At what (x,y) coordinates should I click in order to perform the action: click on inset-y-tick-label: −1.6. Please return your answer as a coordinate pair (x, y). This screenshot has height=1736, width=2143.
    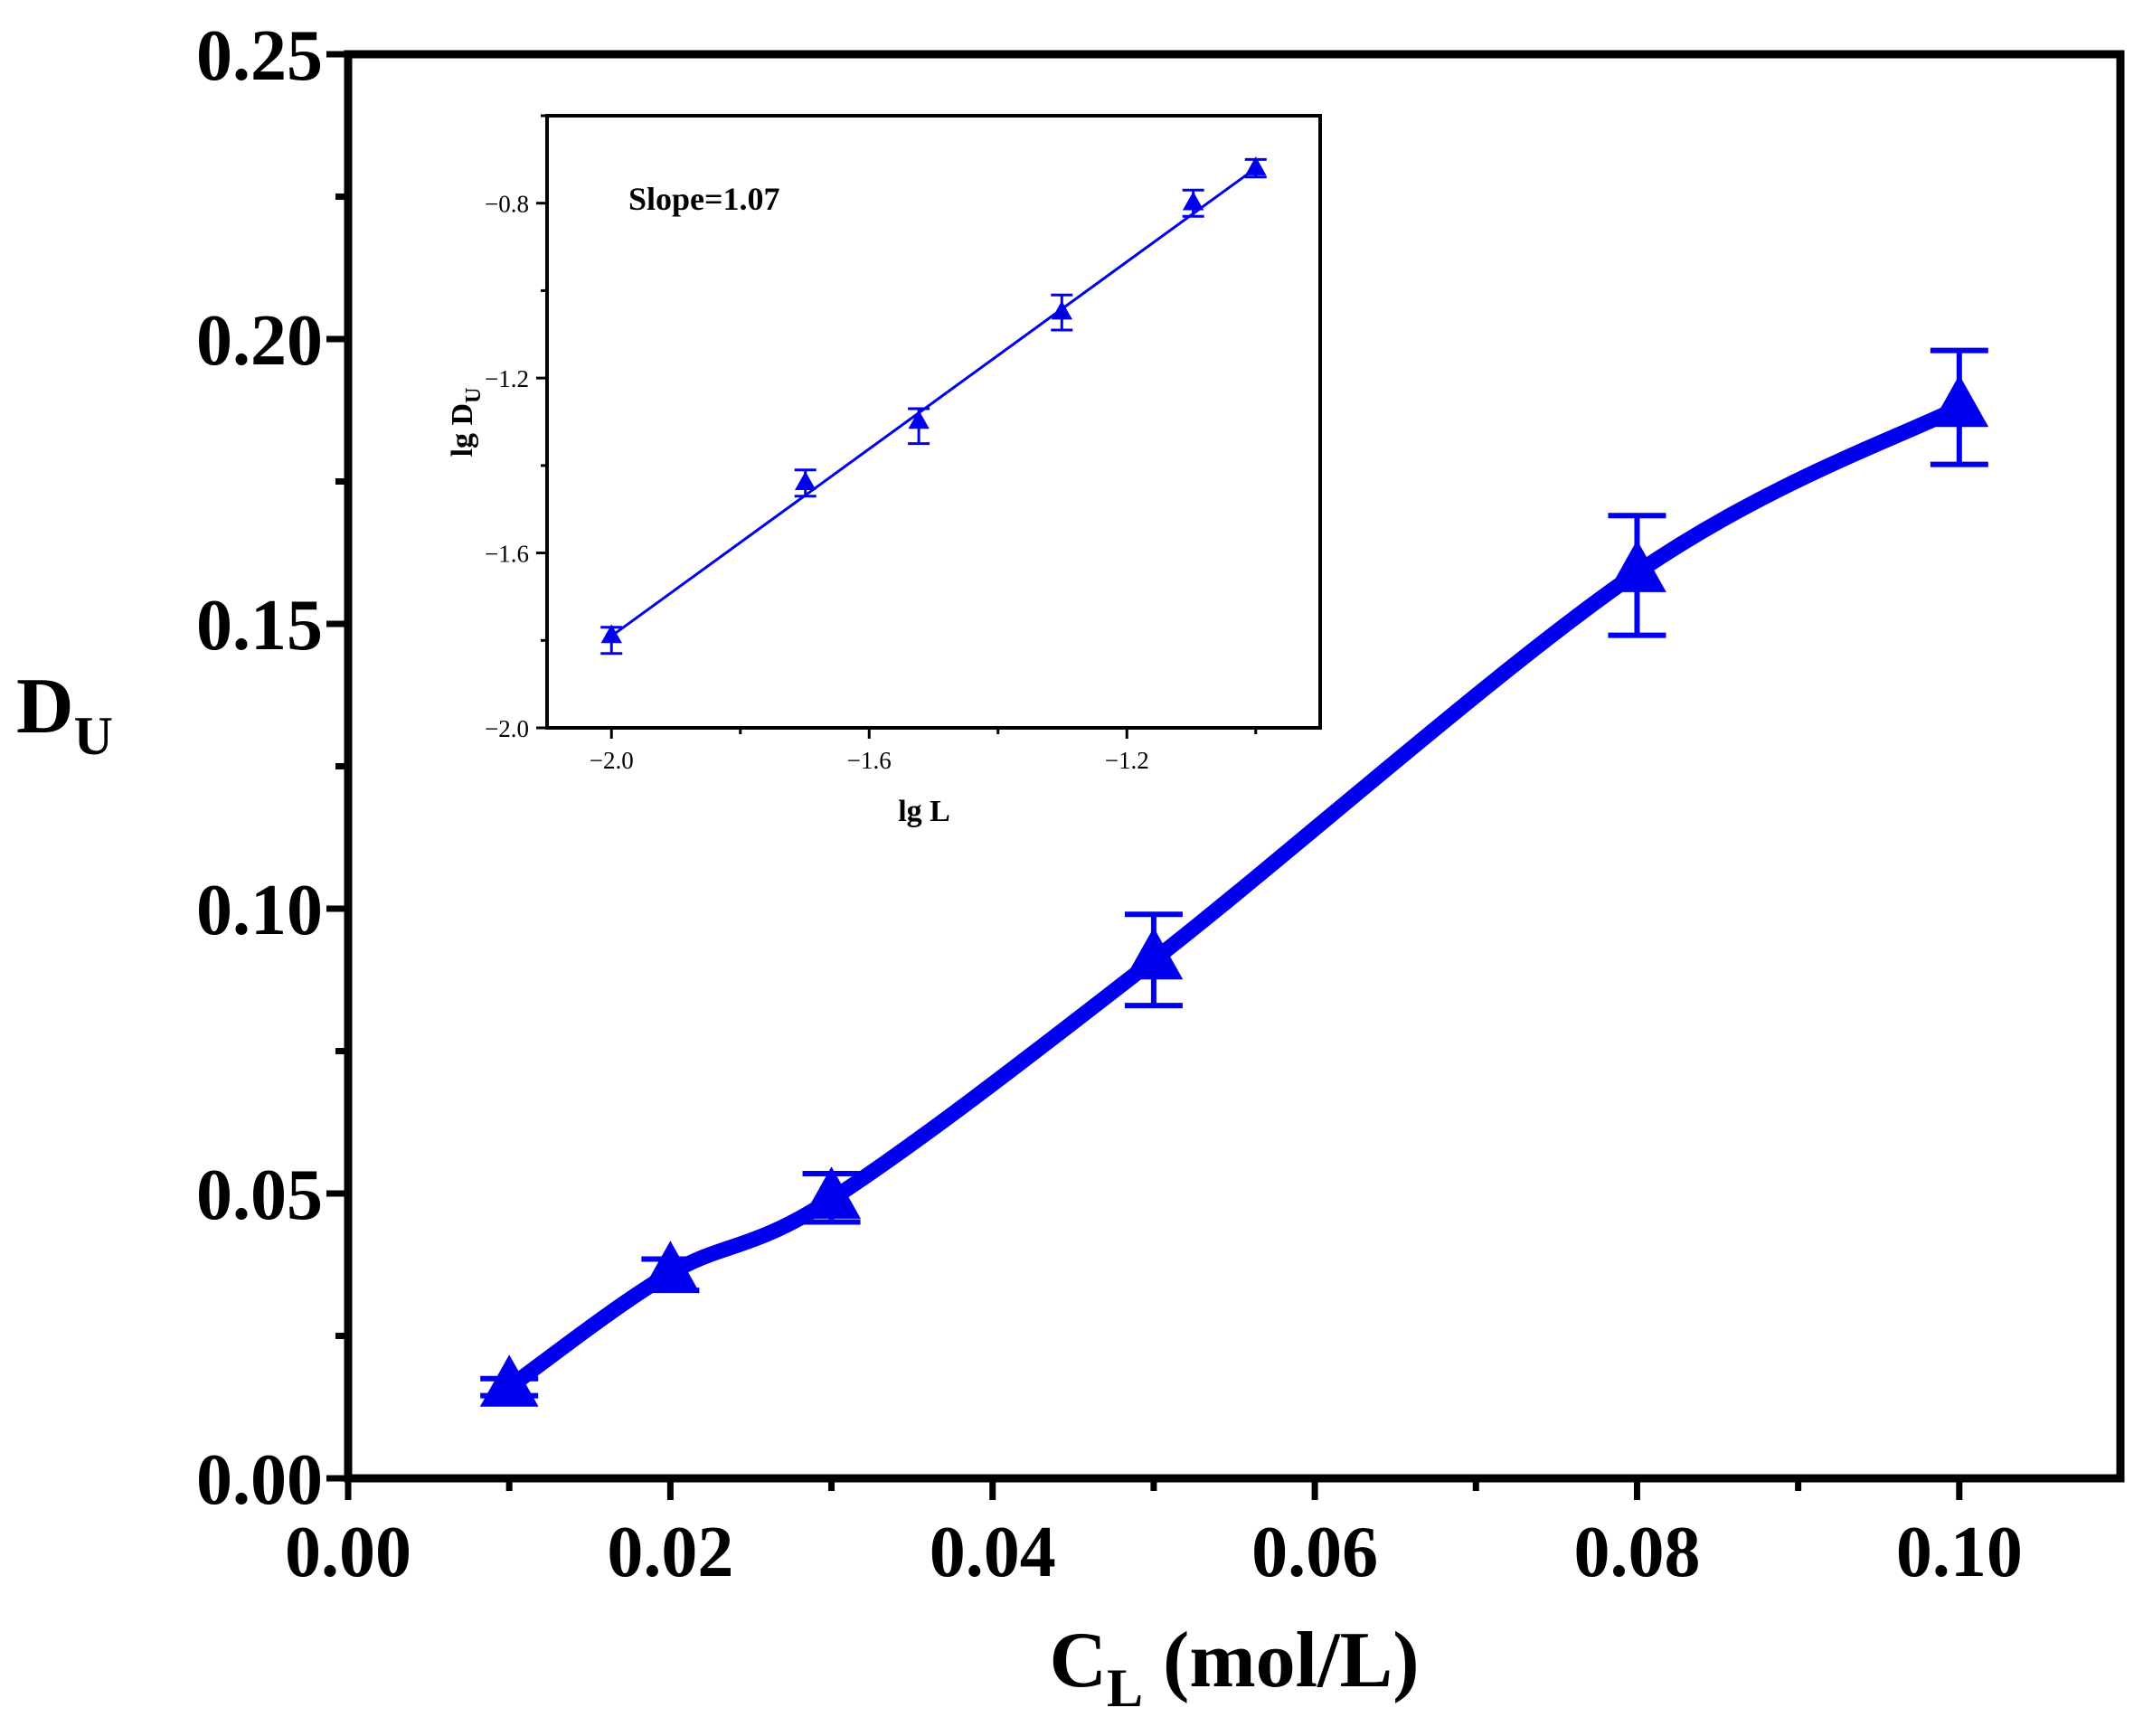
    Looking at the image, I should click on (507, 555).